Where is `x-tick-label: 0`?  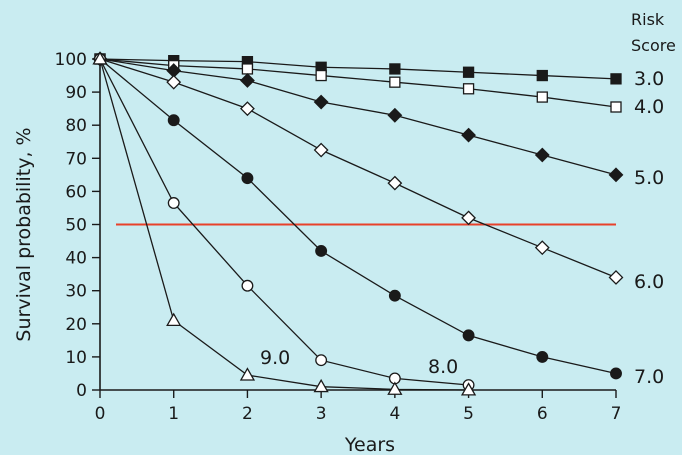 x-tick-label: 0 is located at coordinates (100, 414).